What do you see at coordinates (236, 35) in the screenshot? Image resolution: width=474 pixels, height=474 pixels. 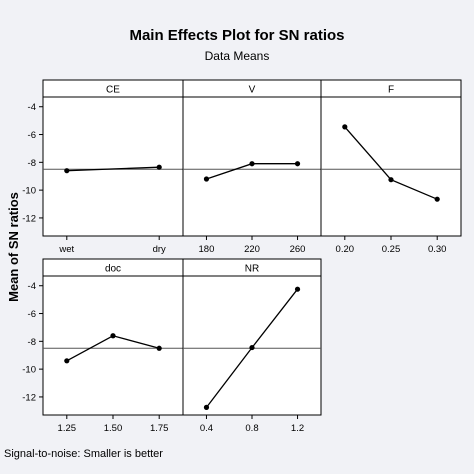 I see `chart-title: Main Effects Plot for SN ratios` at bounding box center [236, 35].